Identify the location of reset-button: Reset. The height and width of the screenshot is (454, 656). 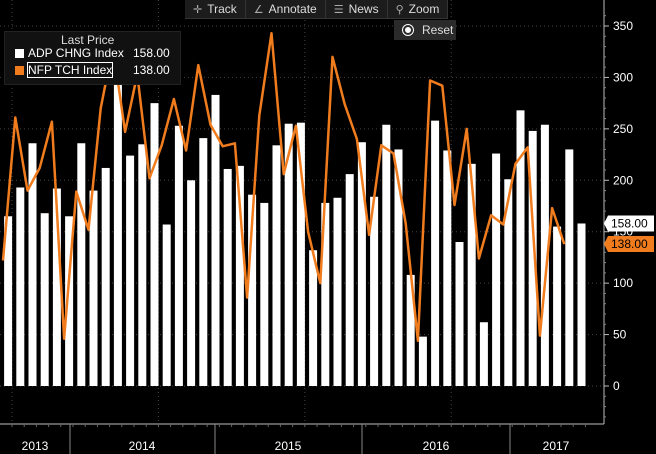
(425, 30).